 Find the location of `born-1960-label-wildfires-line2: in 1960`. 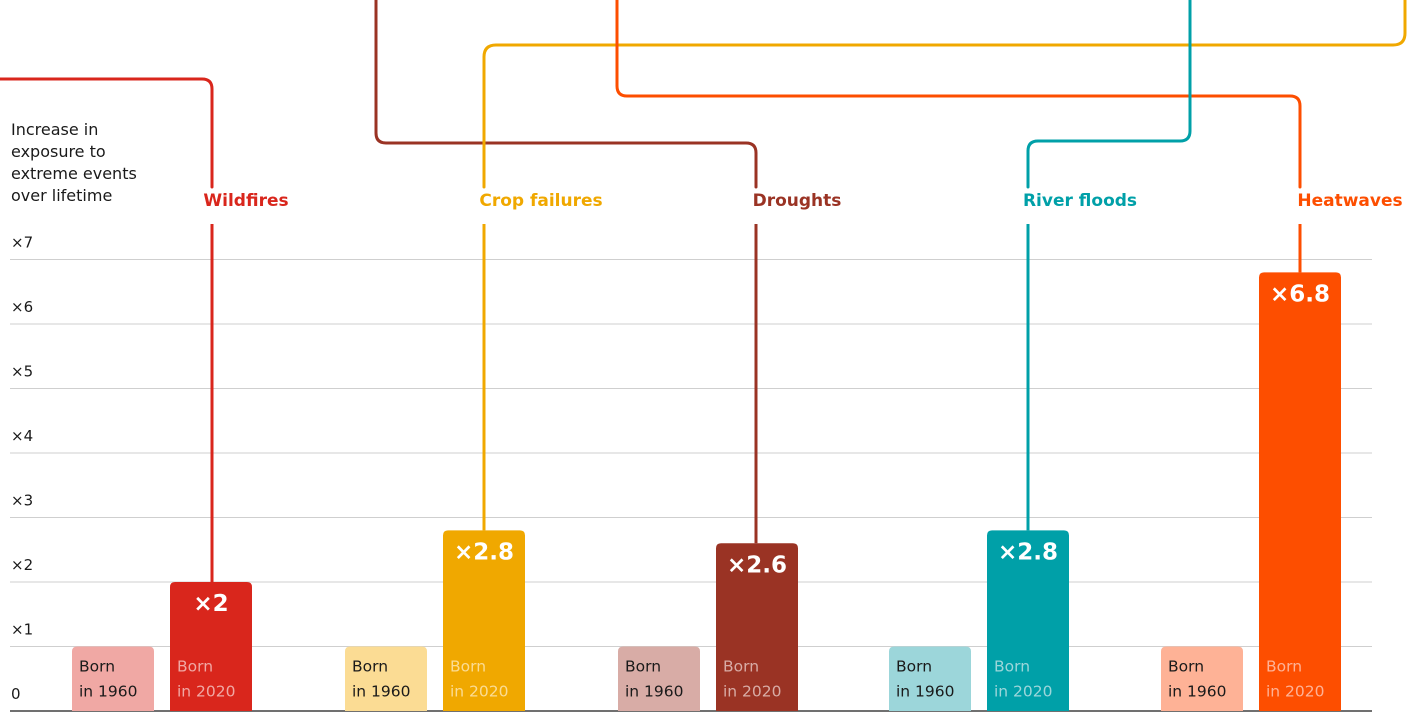

born-1960-label-wildfires-line2: in 1960 is located at coordinates (108, 692).